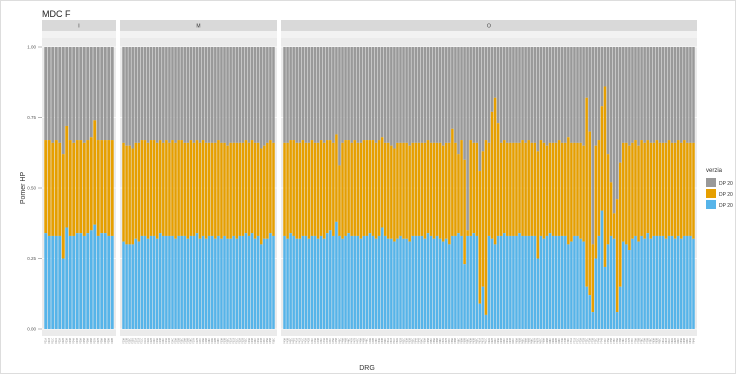 This screenshot has width=736, height=374. I want to click on x-tick-label: F50A, so click(379, 341).